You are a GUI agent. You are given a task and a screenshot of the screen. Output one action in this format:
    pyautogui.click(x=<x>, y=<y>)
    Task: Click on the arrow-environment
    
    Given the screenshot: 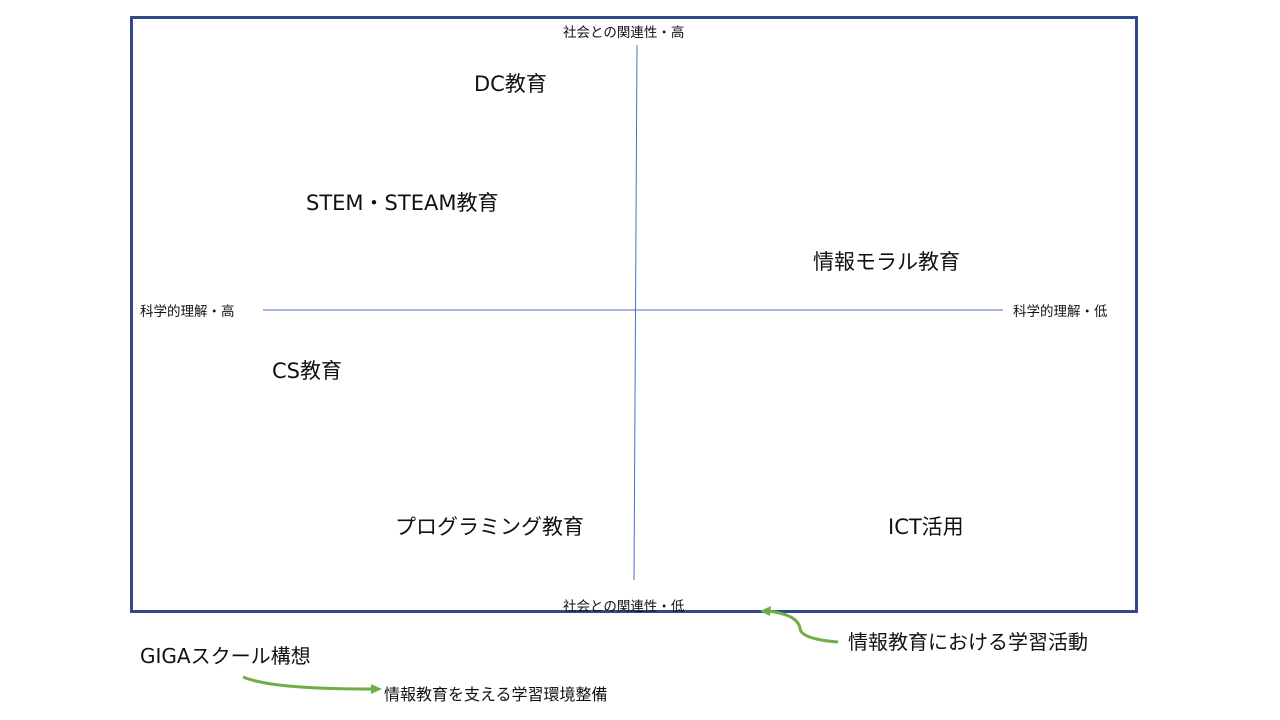 What is the action you would take?
    pyautogui.click(x=307, y=683)
    